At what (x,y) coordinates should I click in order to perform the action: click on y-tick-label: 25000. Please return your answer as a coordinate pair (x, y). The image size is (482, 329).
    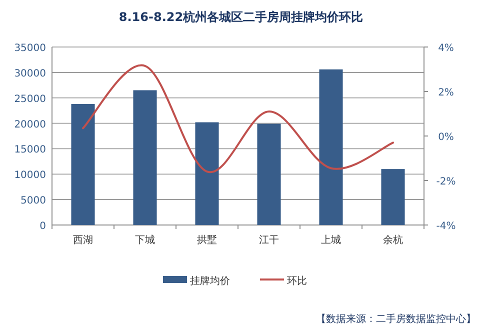
    Looking at the image, I should click on (30, 99).